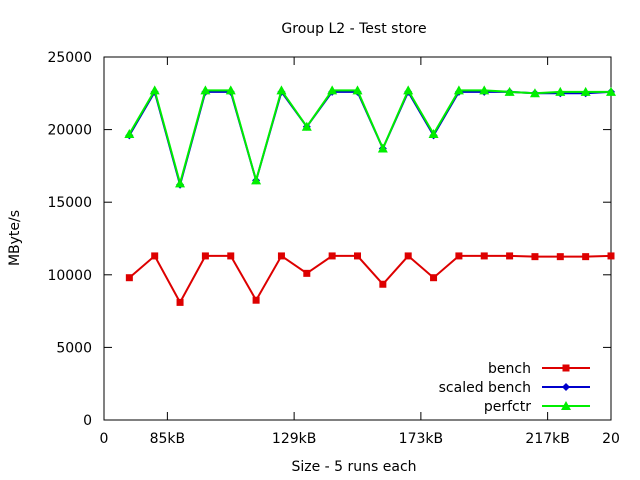 Image resolution: width=640 pixels, height=480 pixels. I want to click on legend-label: bench, so click(509, 369).